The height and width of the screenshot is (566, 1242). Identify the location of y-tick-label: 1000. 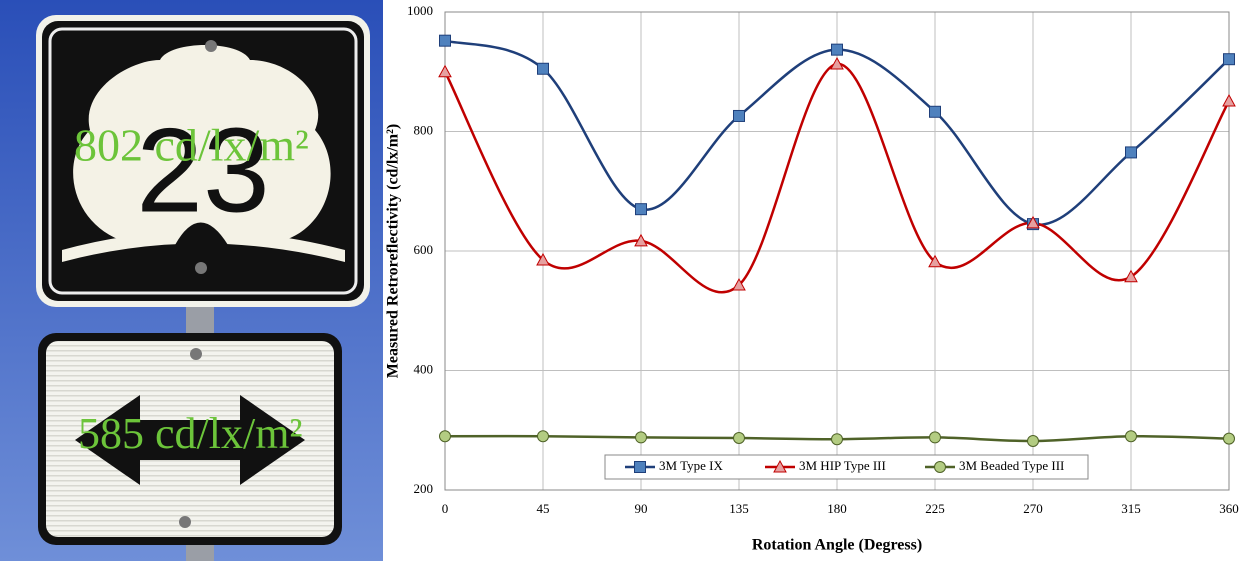
(420, 10).